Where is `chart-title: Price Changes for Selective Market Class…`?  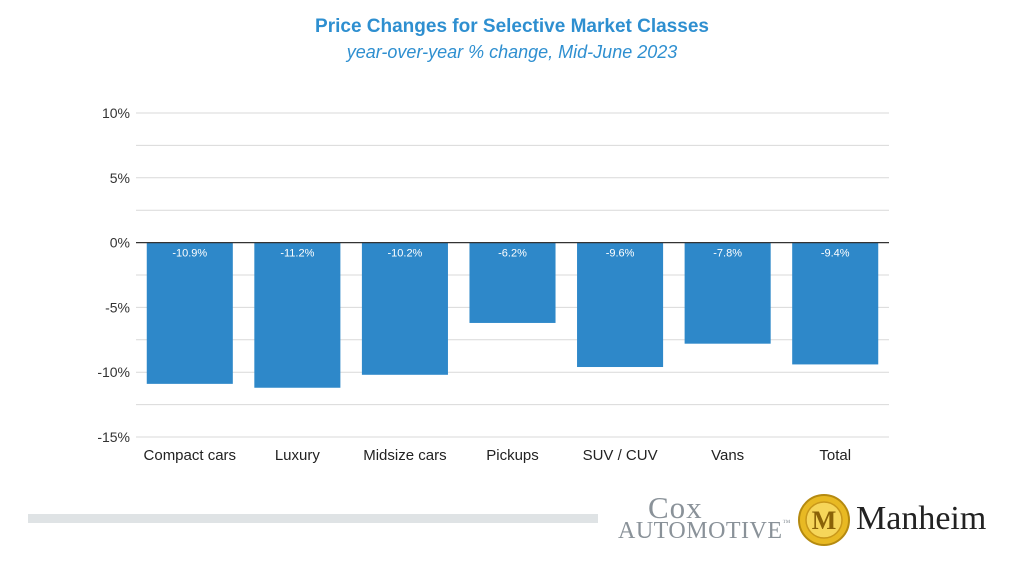 chart-title: Price Changes for Selective Market Class… is located at coordinates (512, 26).